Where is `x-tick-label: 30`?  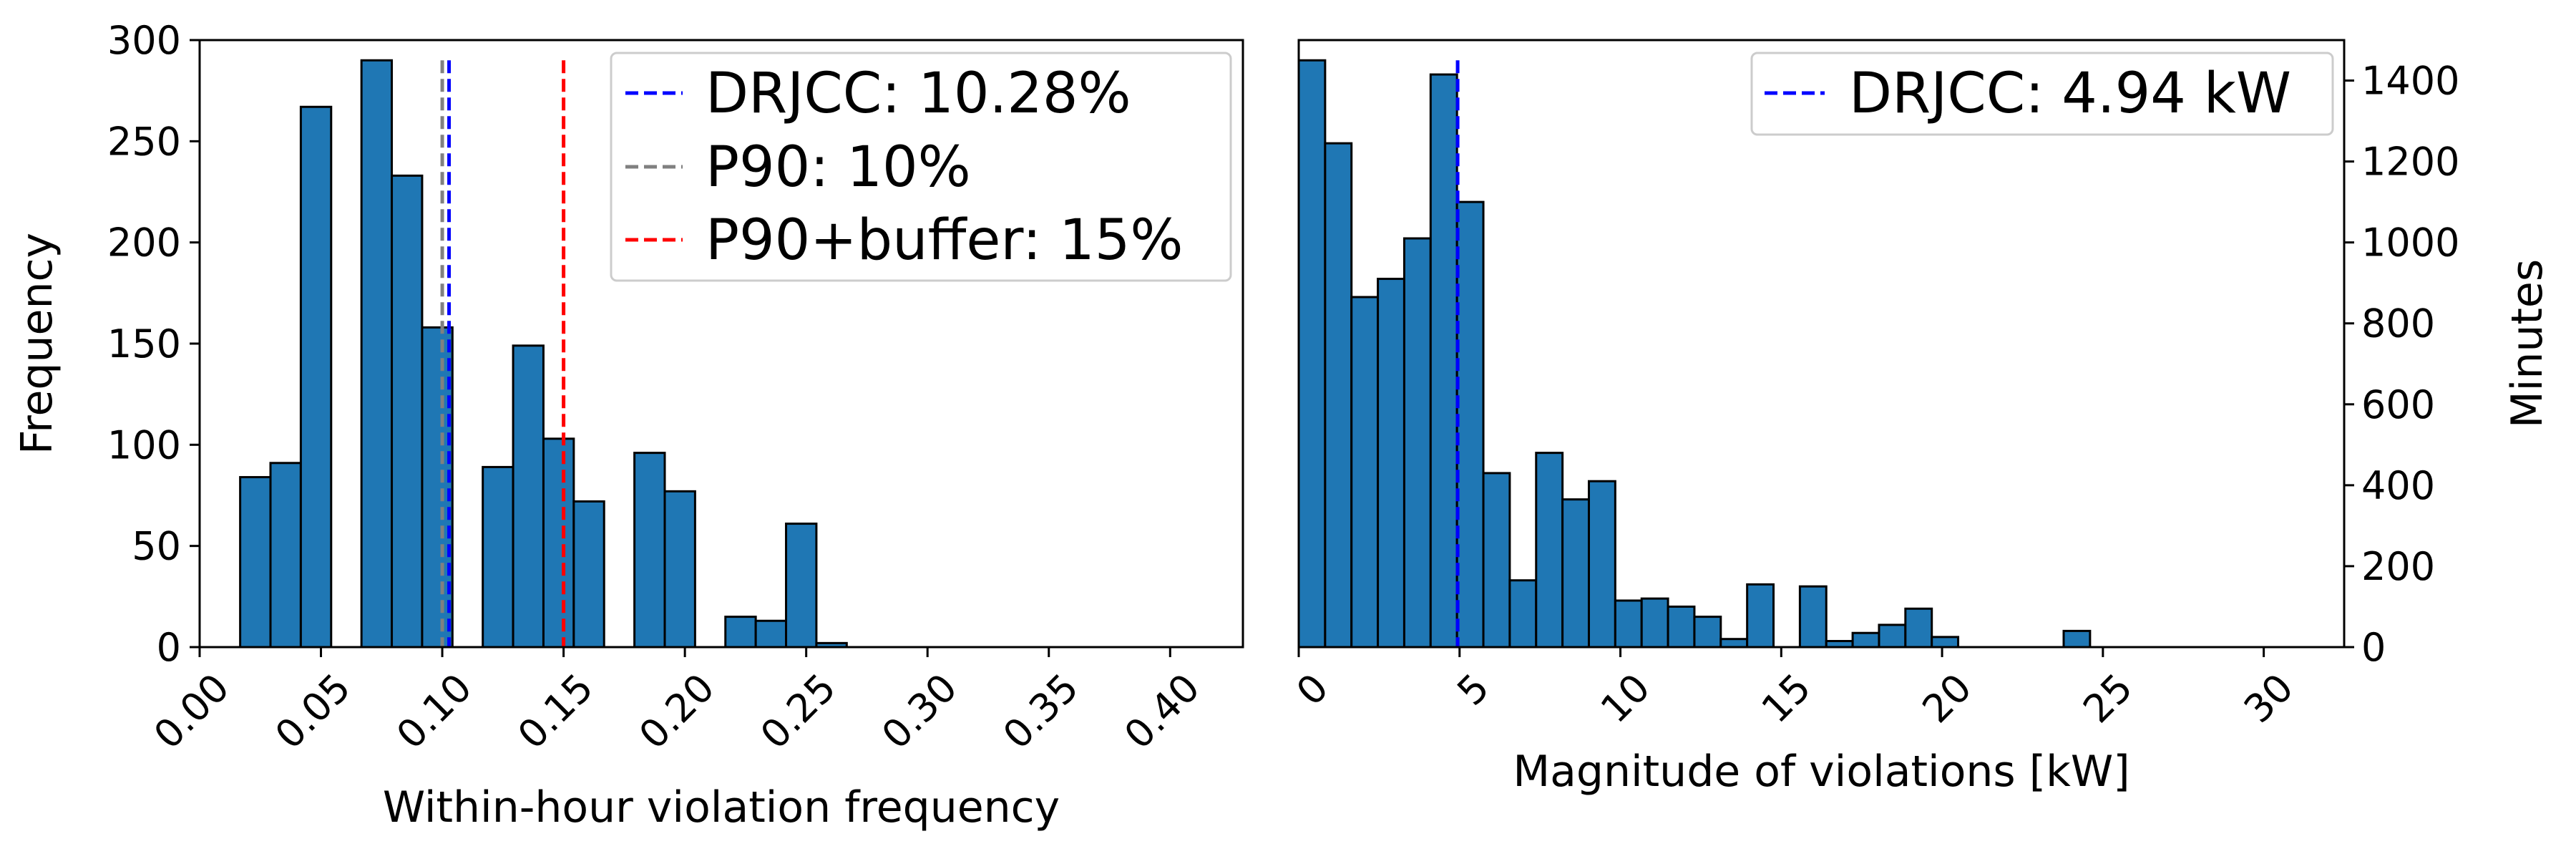 x-tick-label: 30 is located at coordinates (2268, 698).